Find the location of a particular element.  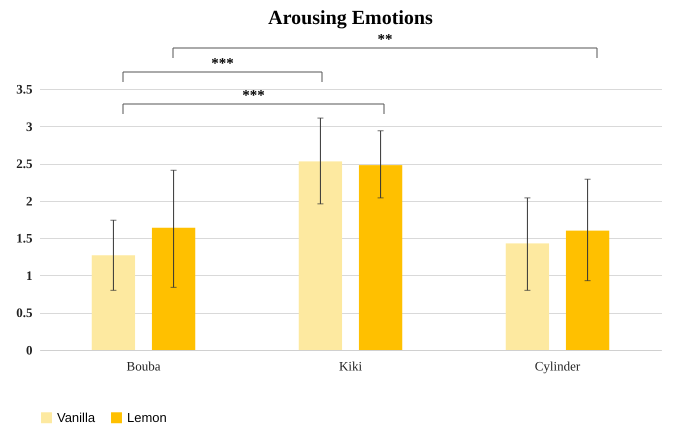

legend-label: Lemon is located at coordinates (147, 417).